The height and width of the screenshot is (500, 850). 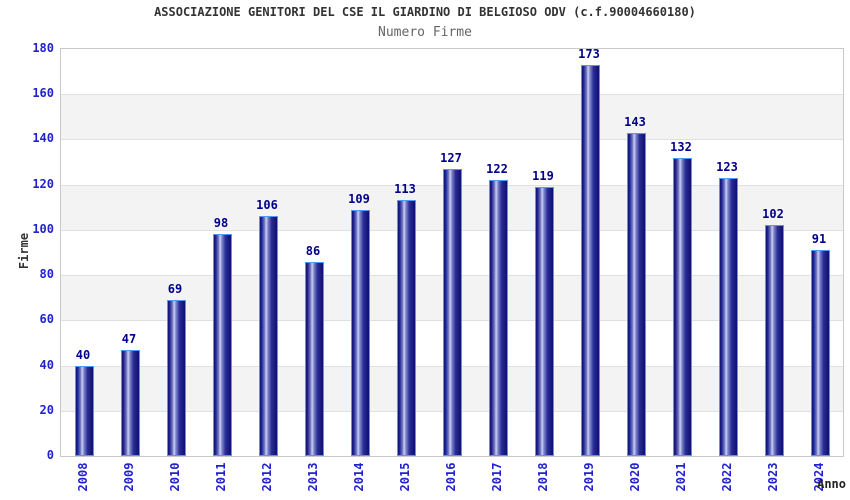 What do you see at coordinates (24, 251) in the screenshot?
I see `y-axis-title: Firme` at bounding box center [24, 251].